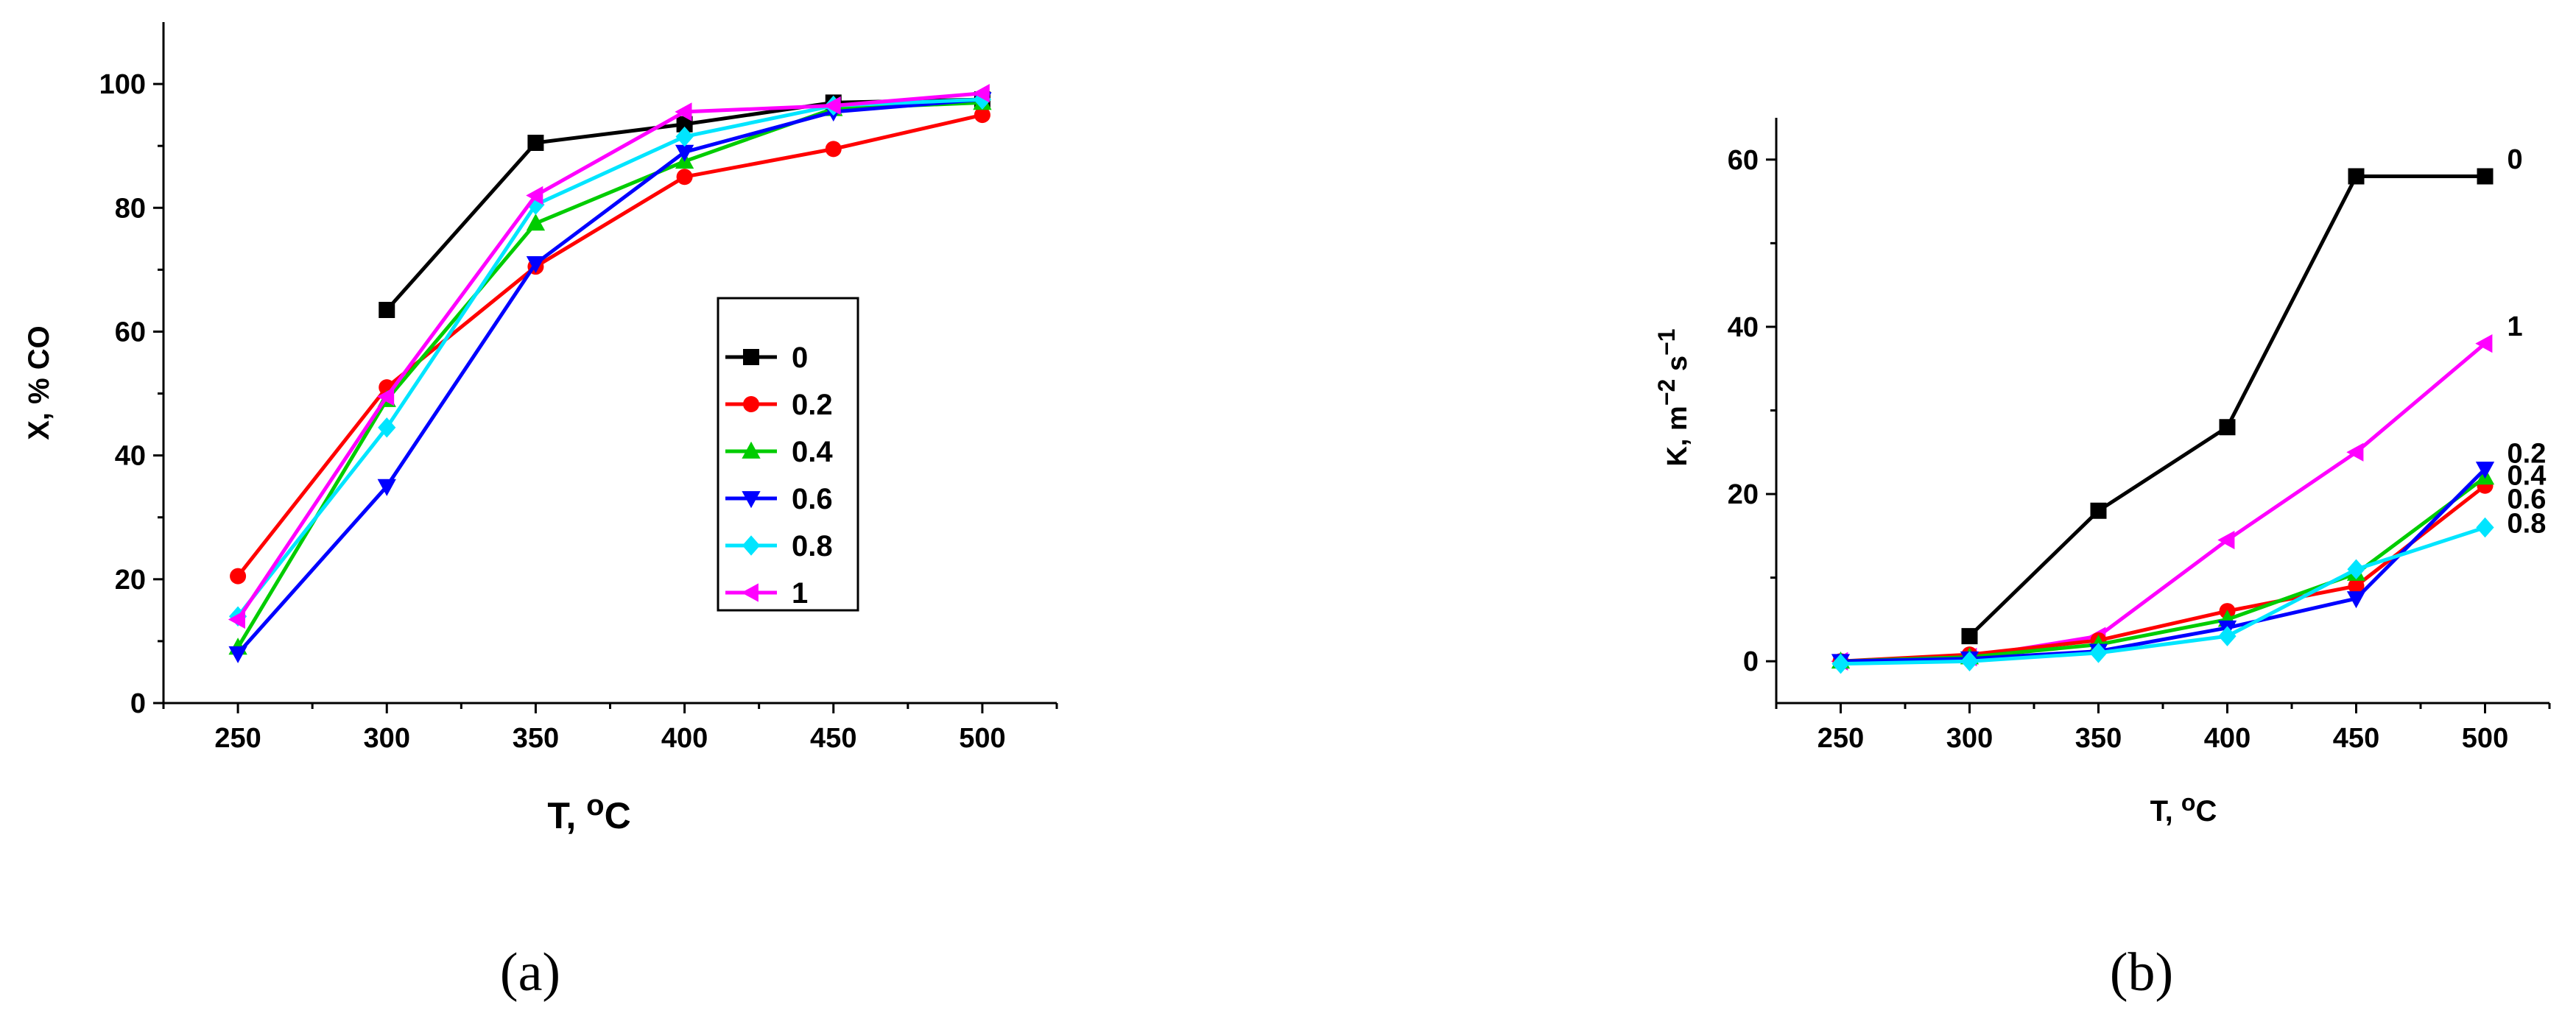 The image size is (2576, 1013). I want to click on panel-b-y-tick-label: 0, so click(1751, 661).